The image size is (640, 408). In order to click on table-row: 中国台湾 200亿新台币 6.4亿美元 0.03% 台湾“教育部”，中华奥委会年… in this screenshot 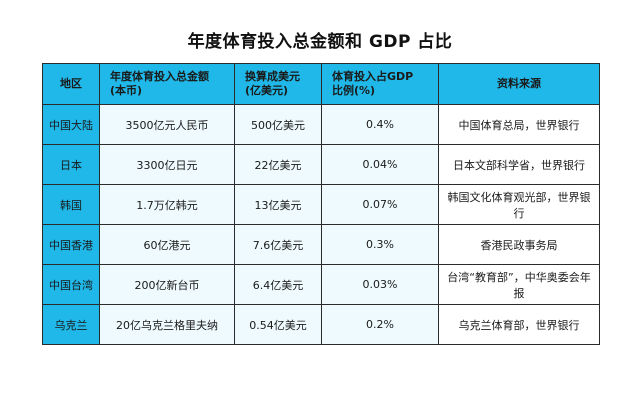, I will do `click(321, 284)`.